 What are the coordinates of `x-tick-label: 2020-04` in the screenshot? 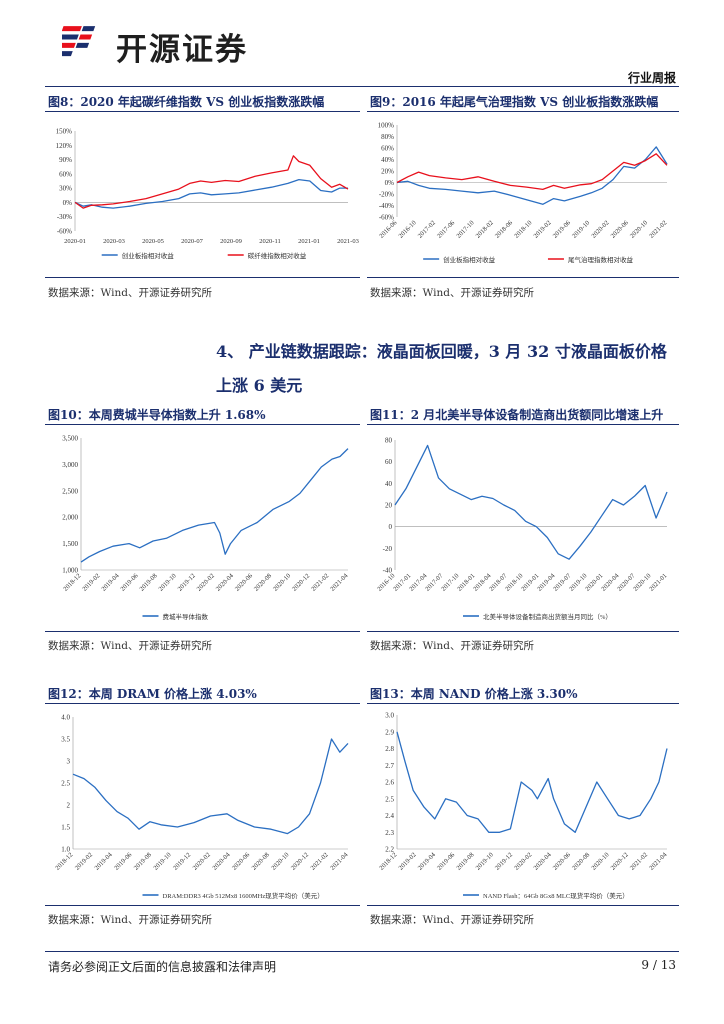 It's located at (542, 861).